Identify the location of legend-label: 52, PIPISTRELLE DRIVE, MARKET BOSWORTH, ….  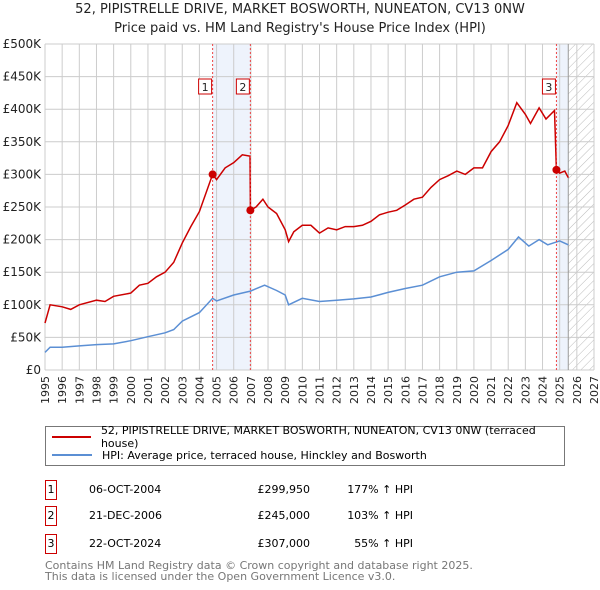
(318, 437).